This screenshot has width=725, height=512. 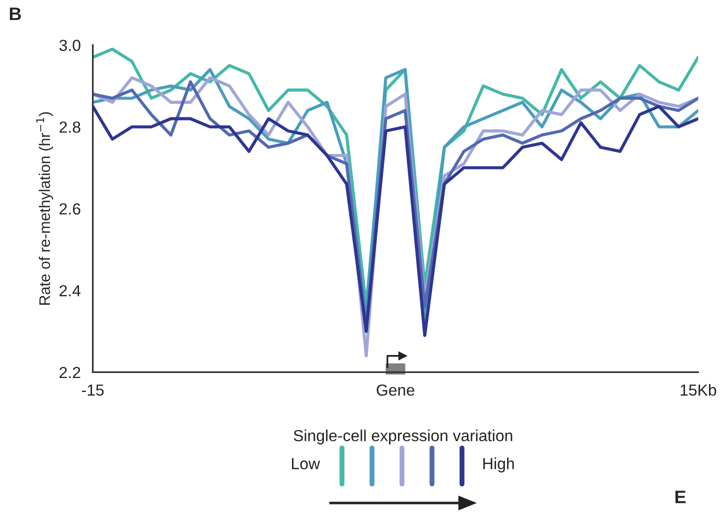 I want to click on y-tick-label: 2.4, so click(x=70, y=290).